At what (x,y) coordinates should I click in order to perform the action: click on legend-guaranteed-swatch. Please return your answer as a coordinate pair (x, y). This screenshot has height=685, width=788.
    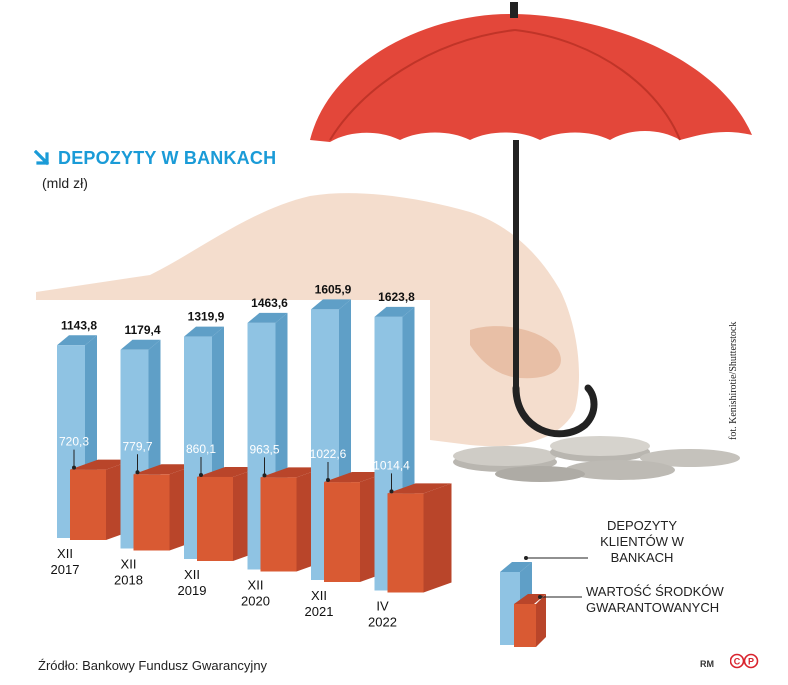
    Looking at the image, I should click on (525, 625).